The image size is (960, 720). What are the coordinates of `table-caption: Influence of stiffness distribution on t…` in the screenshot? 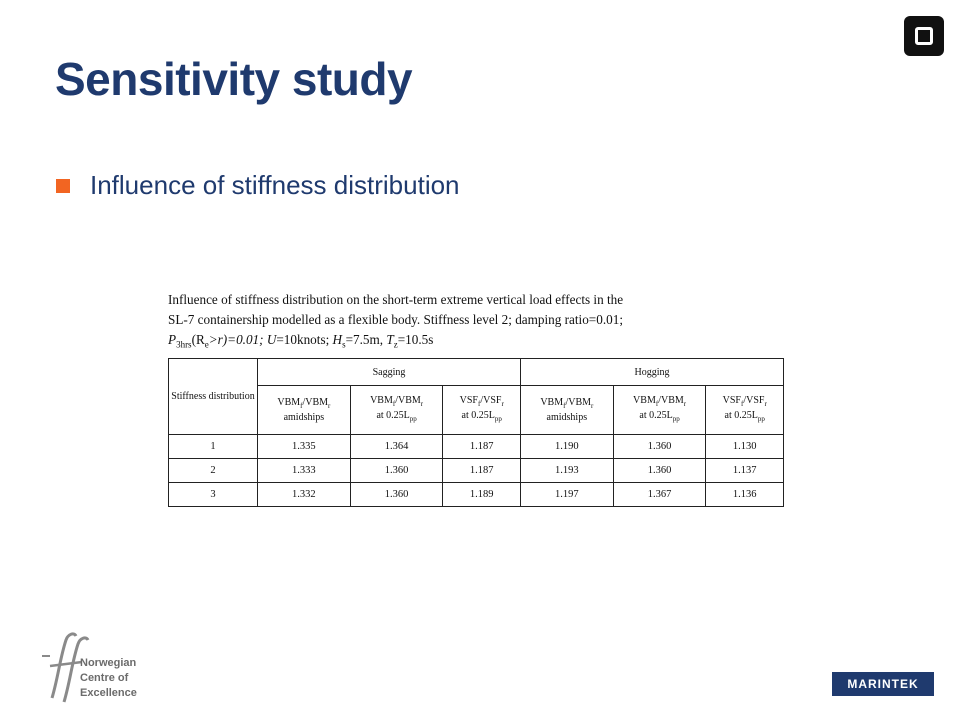 It's located at (458, 322).